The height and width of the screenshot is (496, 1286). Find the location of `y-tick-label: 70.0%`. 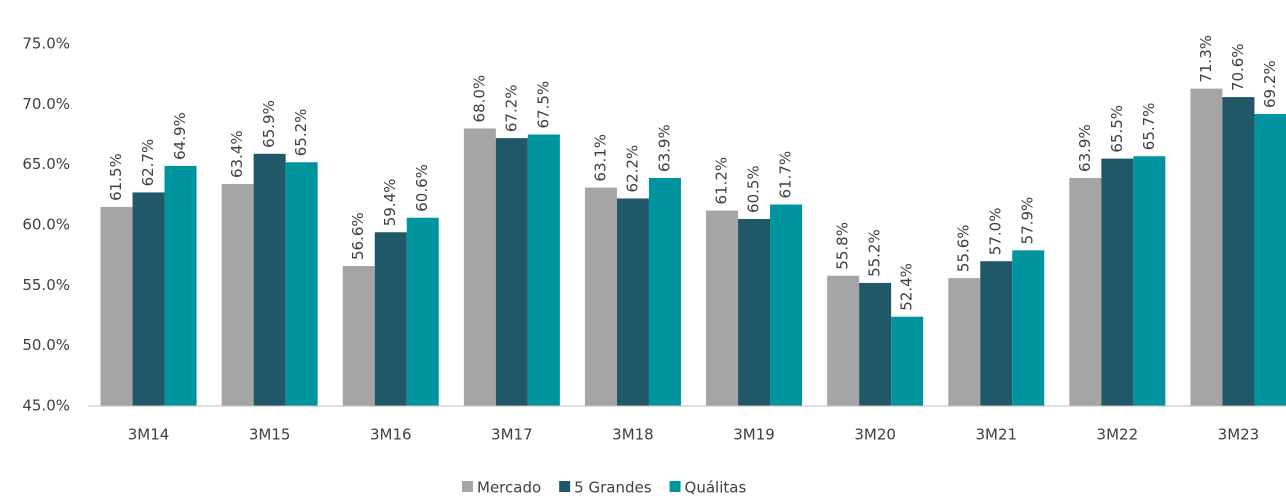

y-tick-label: 70.0% is located at coordinates (46, 104).